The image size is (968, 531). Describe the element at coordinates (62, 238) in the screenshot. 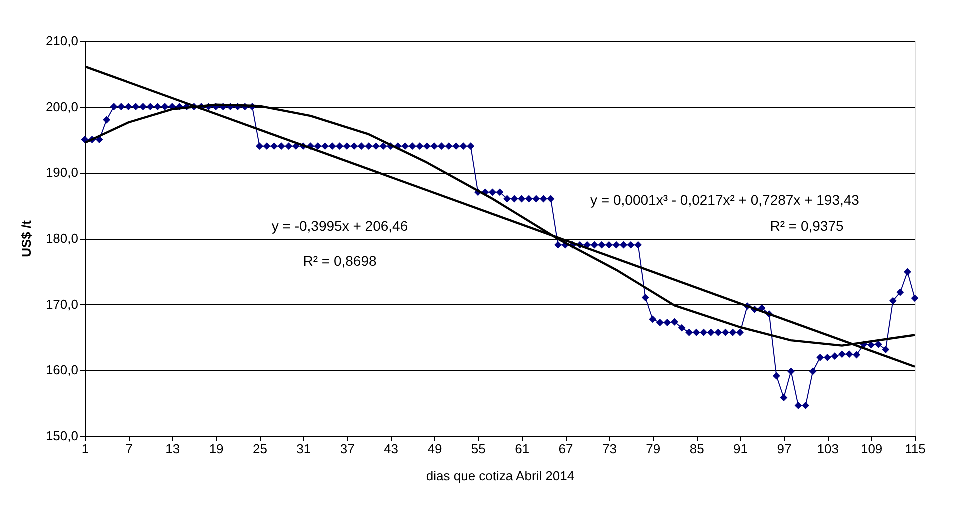

I see `y-tick-label: 180,0` at that location.